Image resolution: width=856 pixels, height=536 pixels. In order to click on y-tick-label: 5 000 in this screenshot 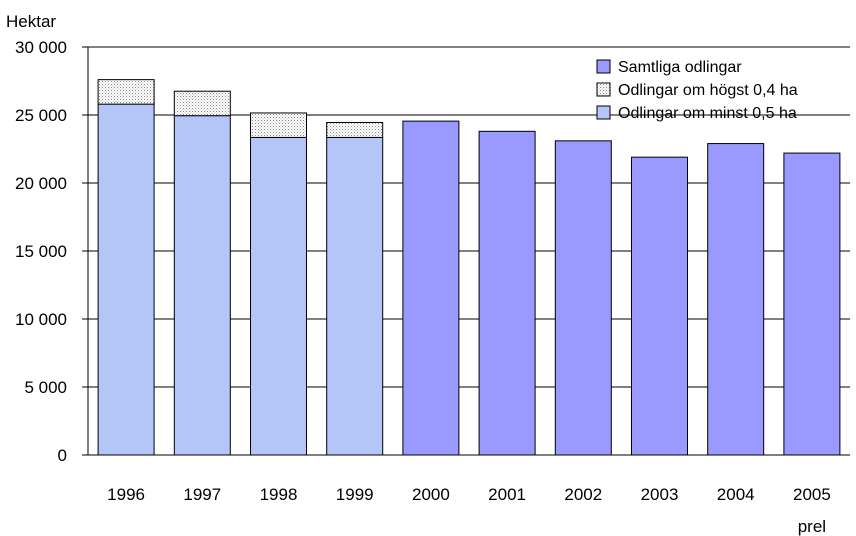, I will do `click(45, 387)`.